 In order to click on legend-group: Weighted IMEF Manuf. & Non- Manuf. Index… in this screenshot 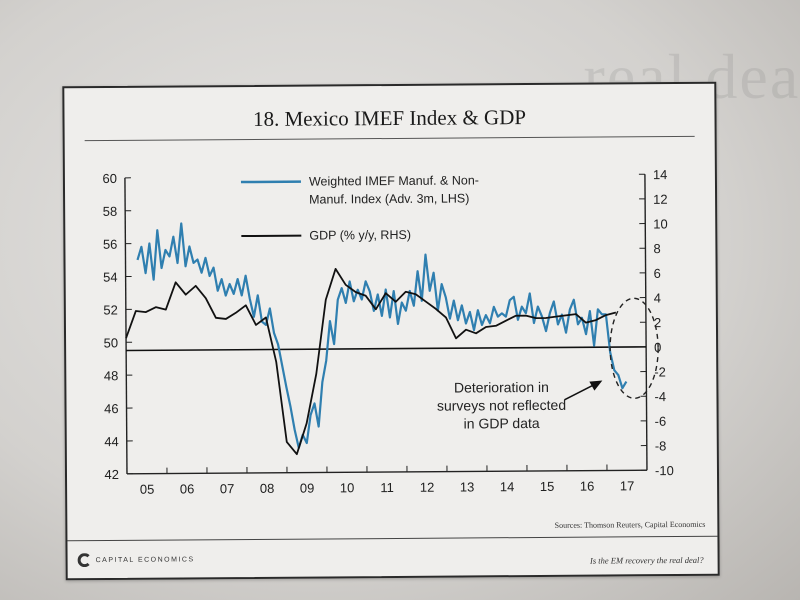, I will do `click(359, 208)`.